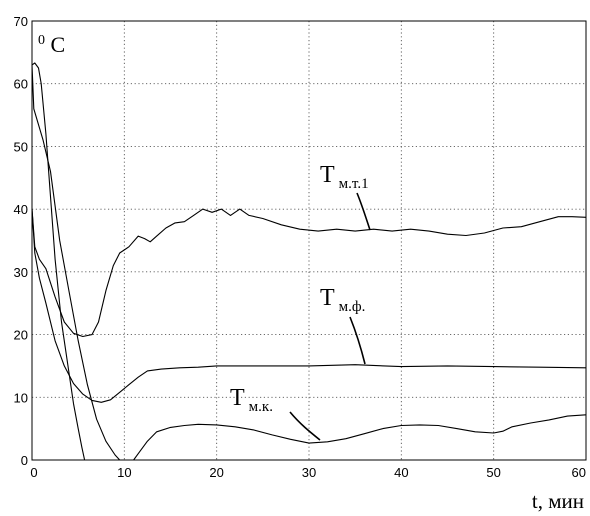  Describe the element at coordinates (327, 298) in the screenshot. I see `annotation-t-mf-main: T` at that location.